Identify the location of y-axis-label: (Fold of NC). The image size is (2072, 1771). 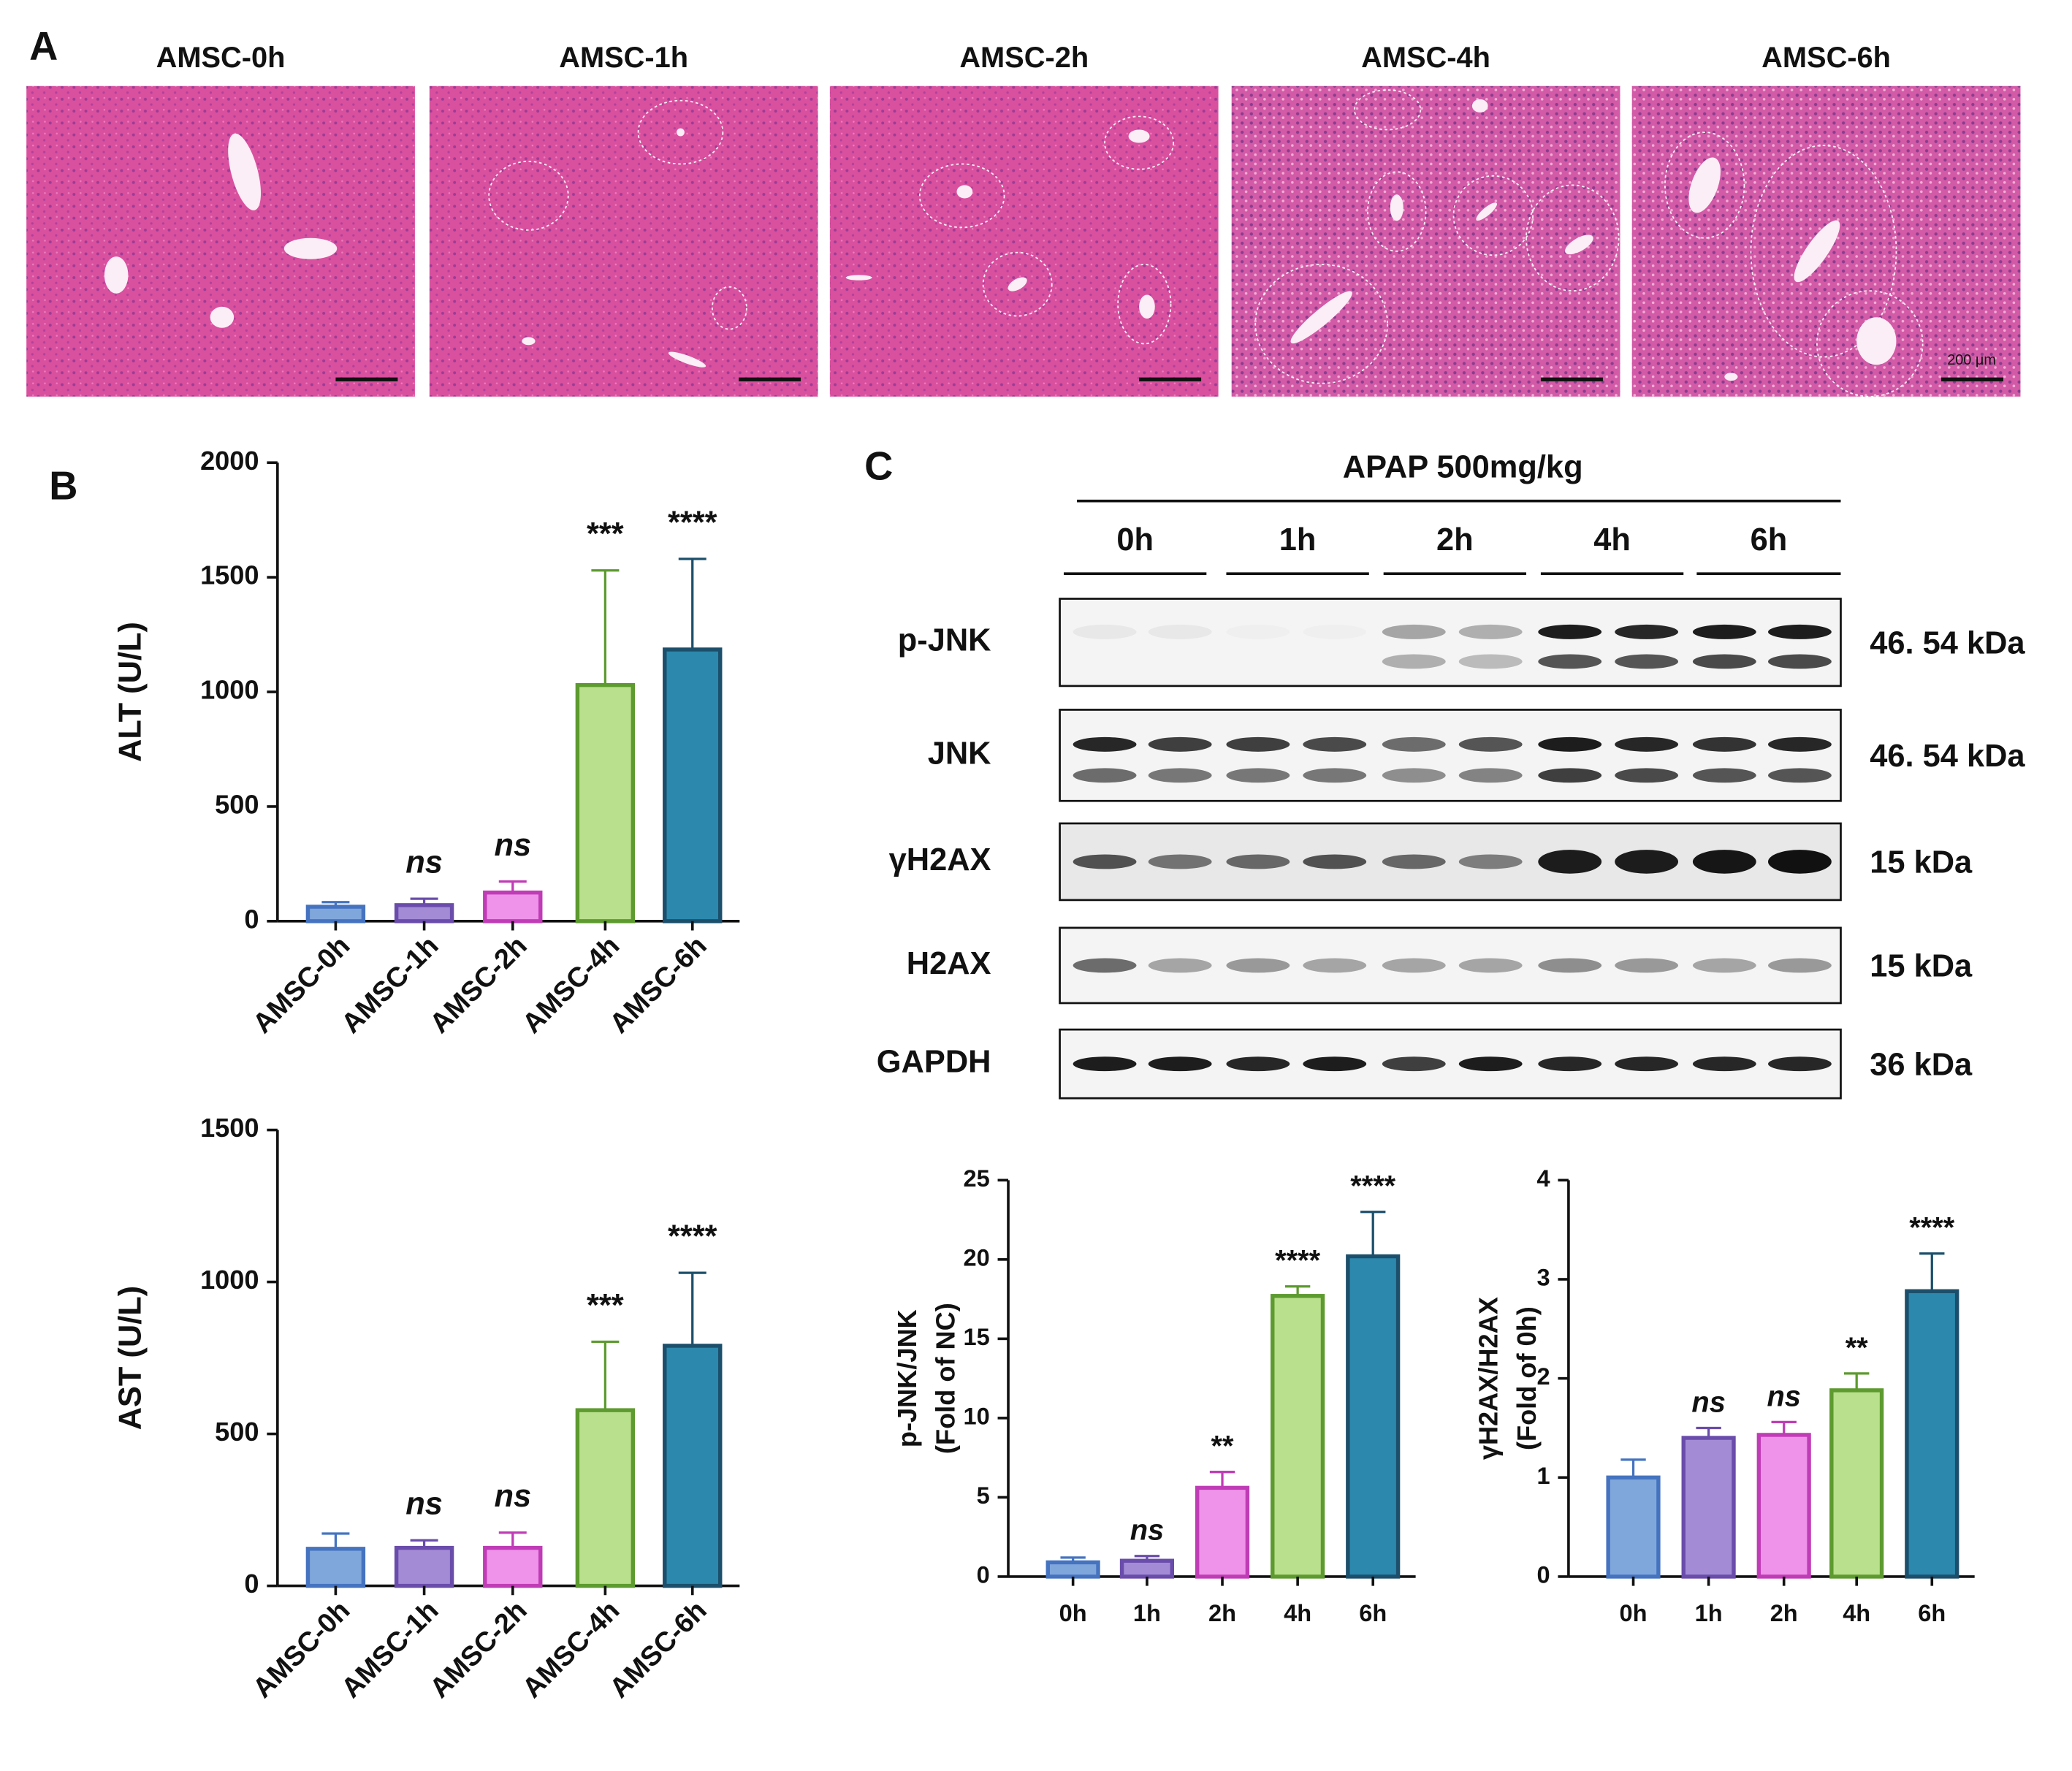
(945, 1378).